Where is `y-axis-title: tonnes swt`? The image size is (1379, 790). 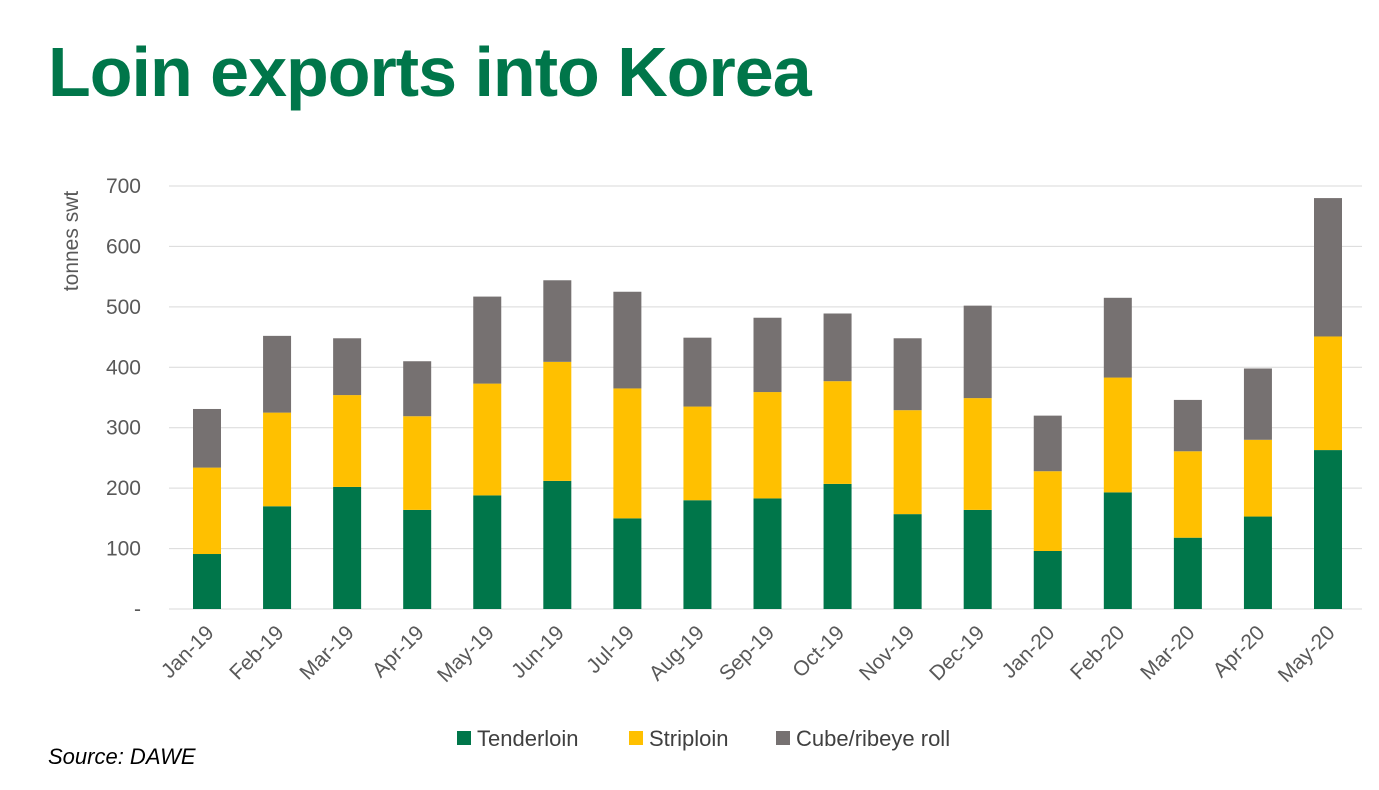 y-axis-title: tonnes swt is located at coordinates (71, 241).